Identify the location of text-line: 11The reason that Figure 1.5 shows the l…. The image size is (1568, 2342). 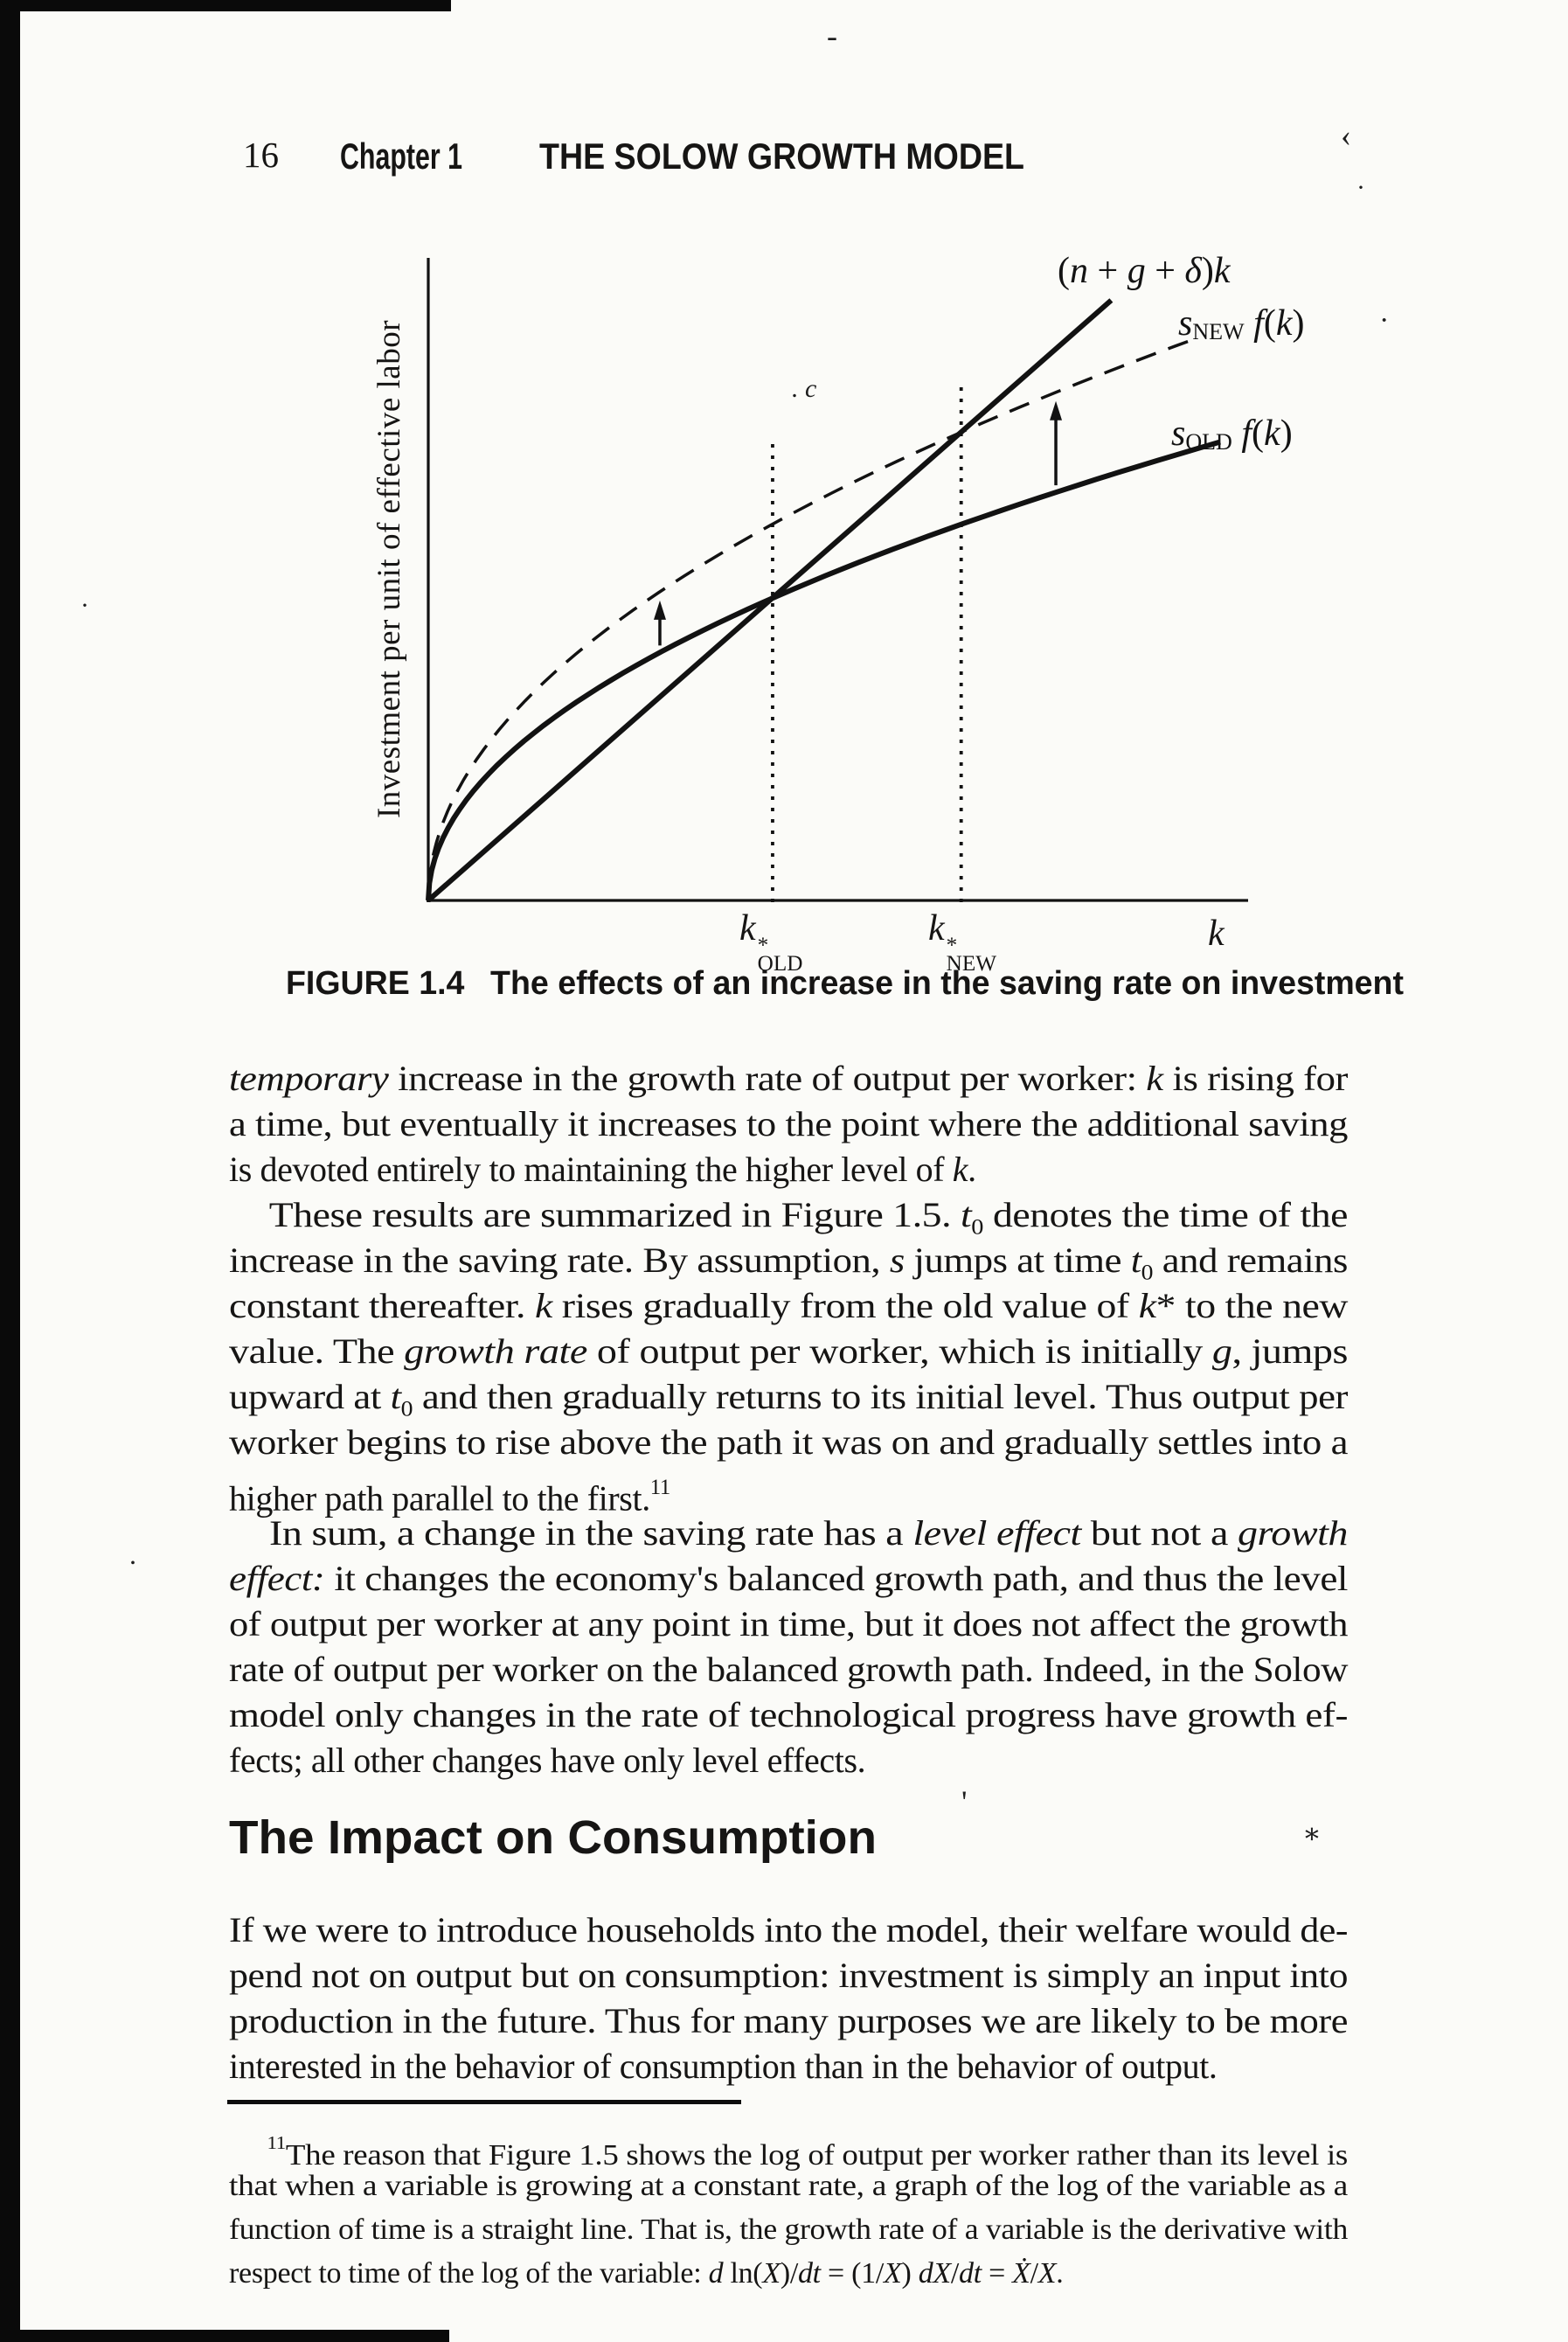
(808, 2152).